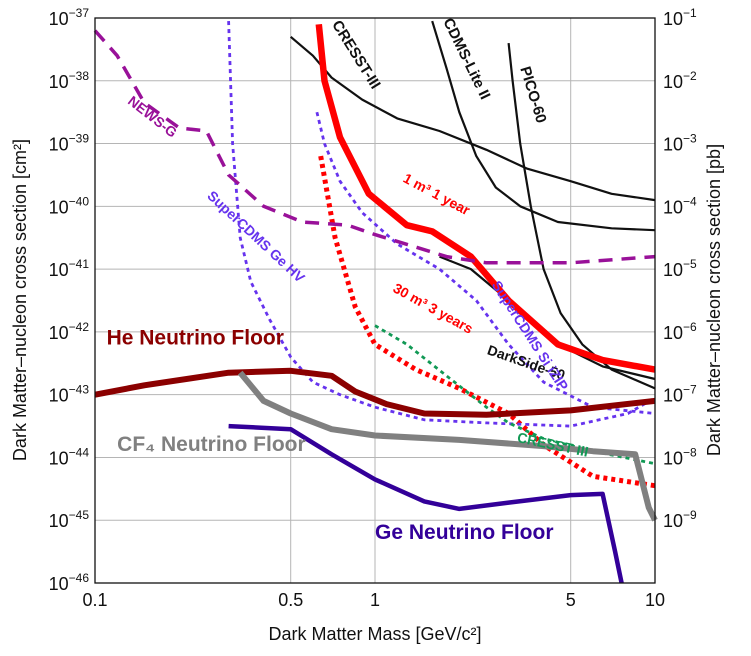  I want to click on y-tick-label-left: 10−44, so click(69, 456).